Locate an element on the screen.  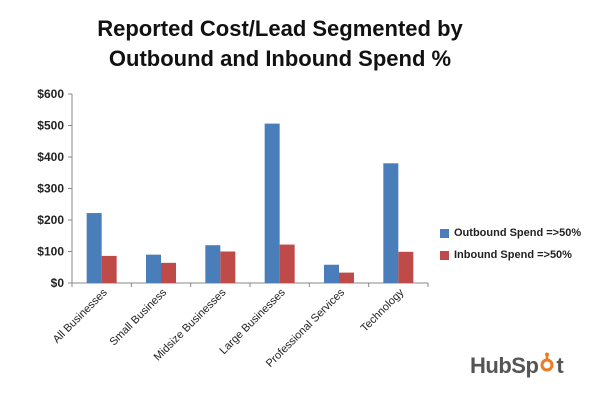
y-tick-label: $0 is located at coordinates (58, 283).